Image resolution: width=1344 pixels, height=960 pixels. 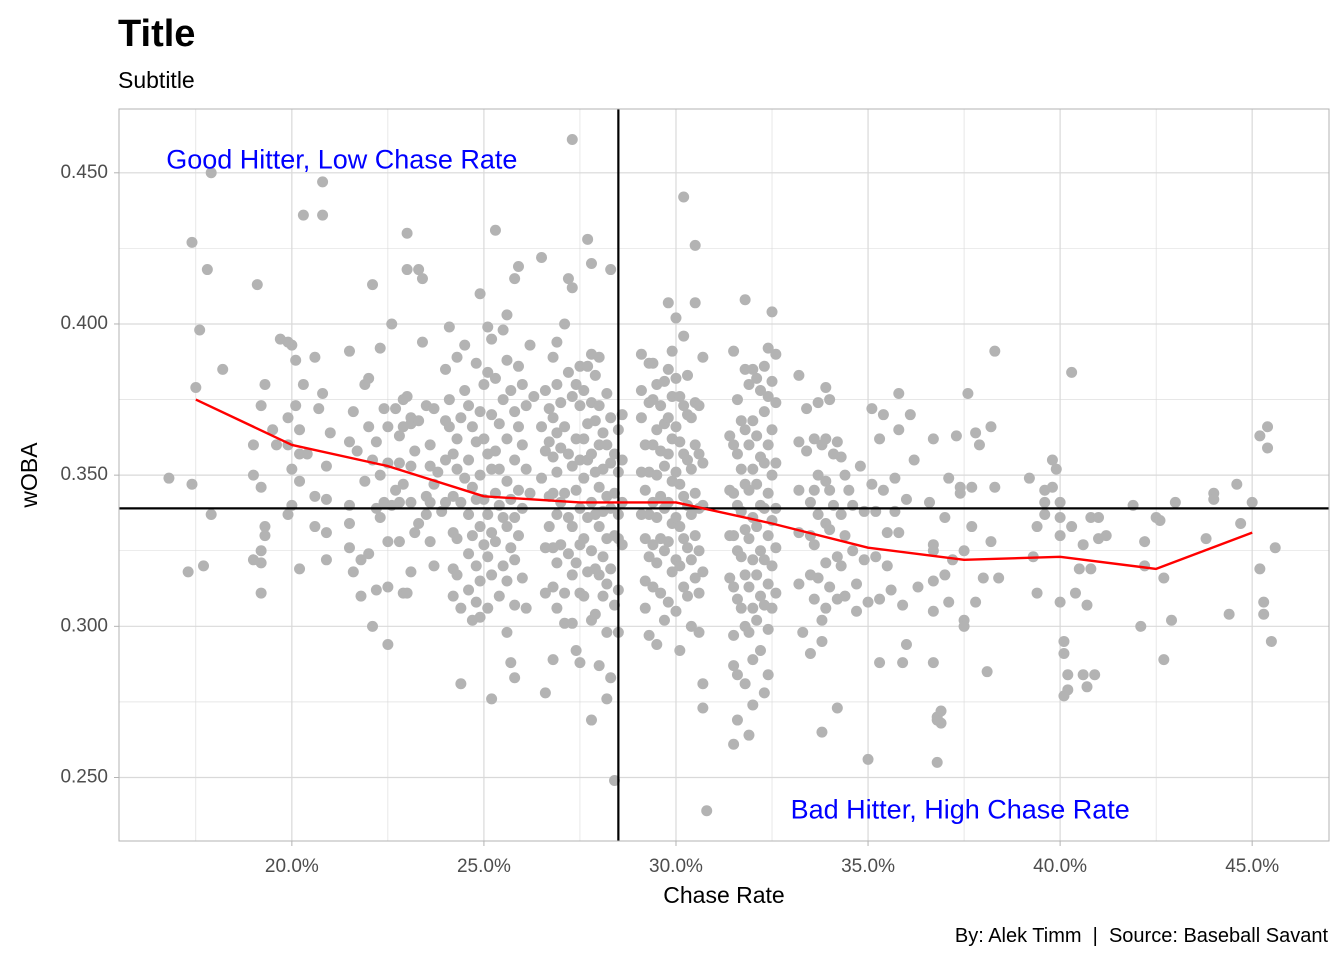 I want to click on trend-line, so click(x=724, y=484).